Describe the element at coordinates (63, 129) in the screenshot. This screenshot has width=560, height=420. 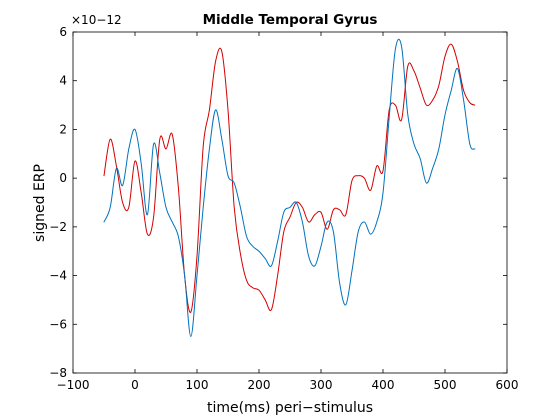
I see `y-tick-label: 2` at that location.